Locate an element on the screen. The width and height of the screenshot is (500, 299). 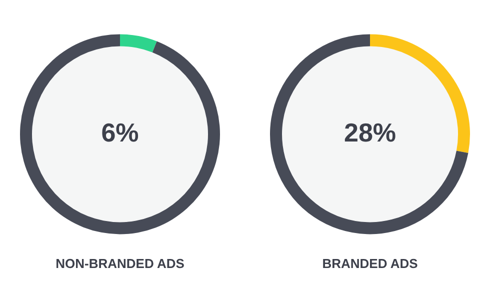
text: NON-BRANDED ADS is located at coordinates (120, 263).